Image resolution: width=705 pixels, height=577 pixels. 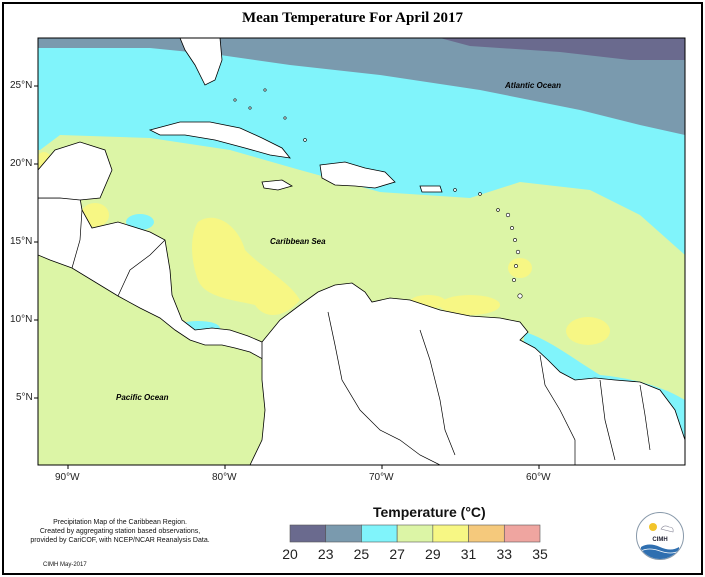 I want to click on zone-29-31-venezuela-coast, so click(x=470, y=305).